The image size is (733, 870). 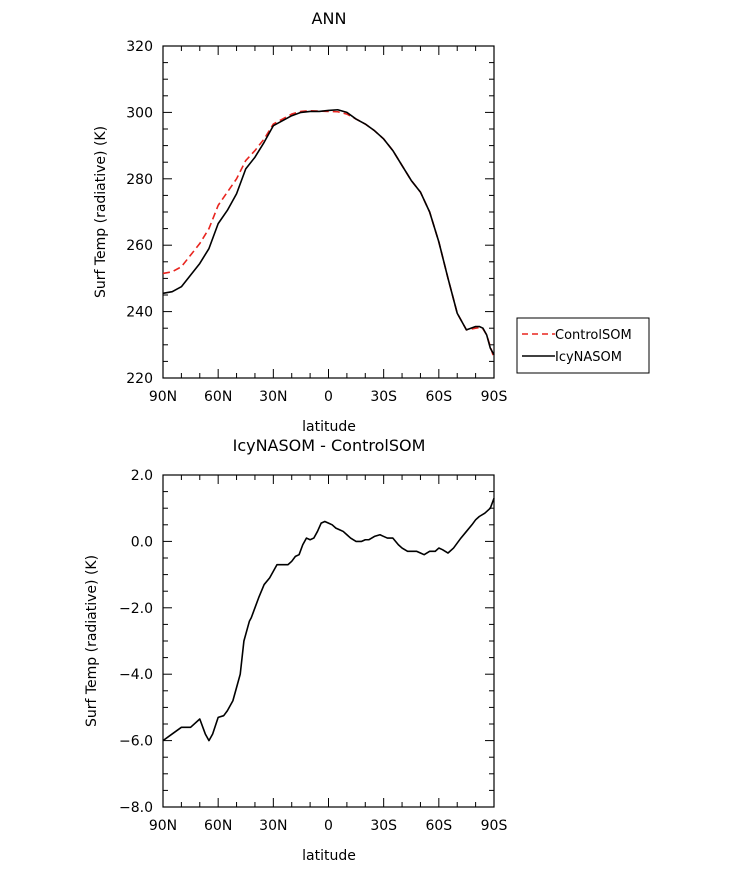 I want to click on legend: ControlSOM IcyNASOM, so click(x=583, y=345).